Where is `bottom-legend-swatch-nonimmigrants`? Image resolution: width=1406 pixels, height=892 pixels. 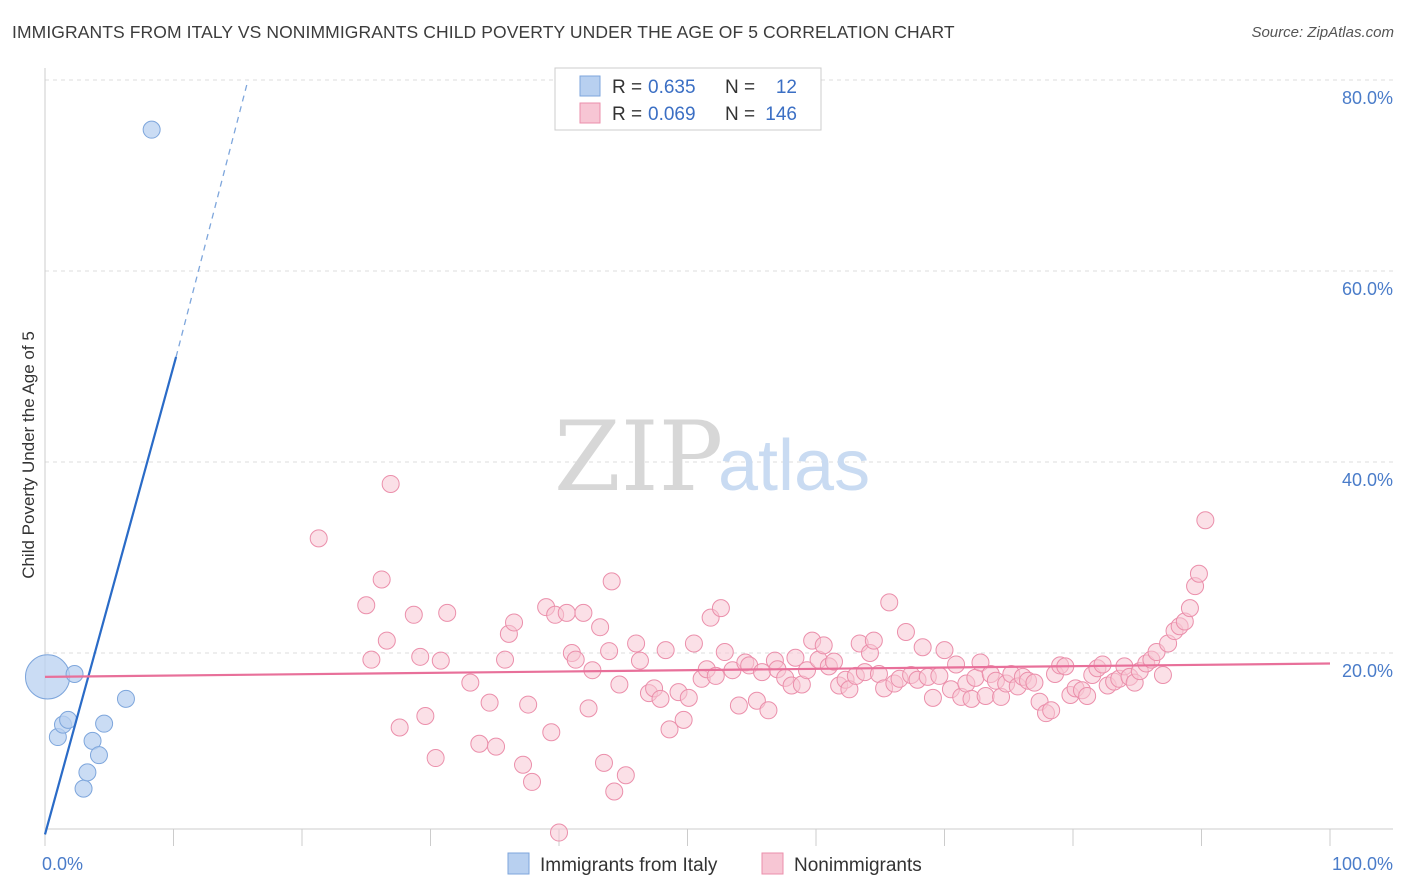
bottom-legend-swatch-nonimmigrants is located at coordinates (772, 863).